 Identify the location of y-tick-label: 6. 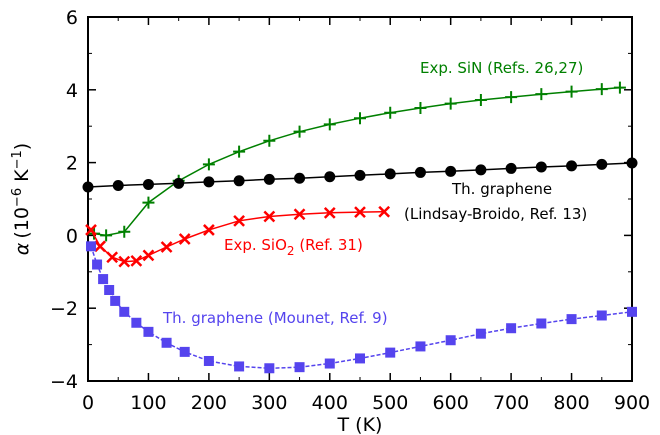
(72, 18).